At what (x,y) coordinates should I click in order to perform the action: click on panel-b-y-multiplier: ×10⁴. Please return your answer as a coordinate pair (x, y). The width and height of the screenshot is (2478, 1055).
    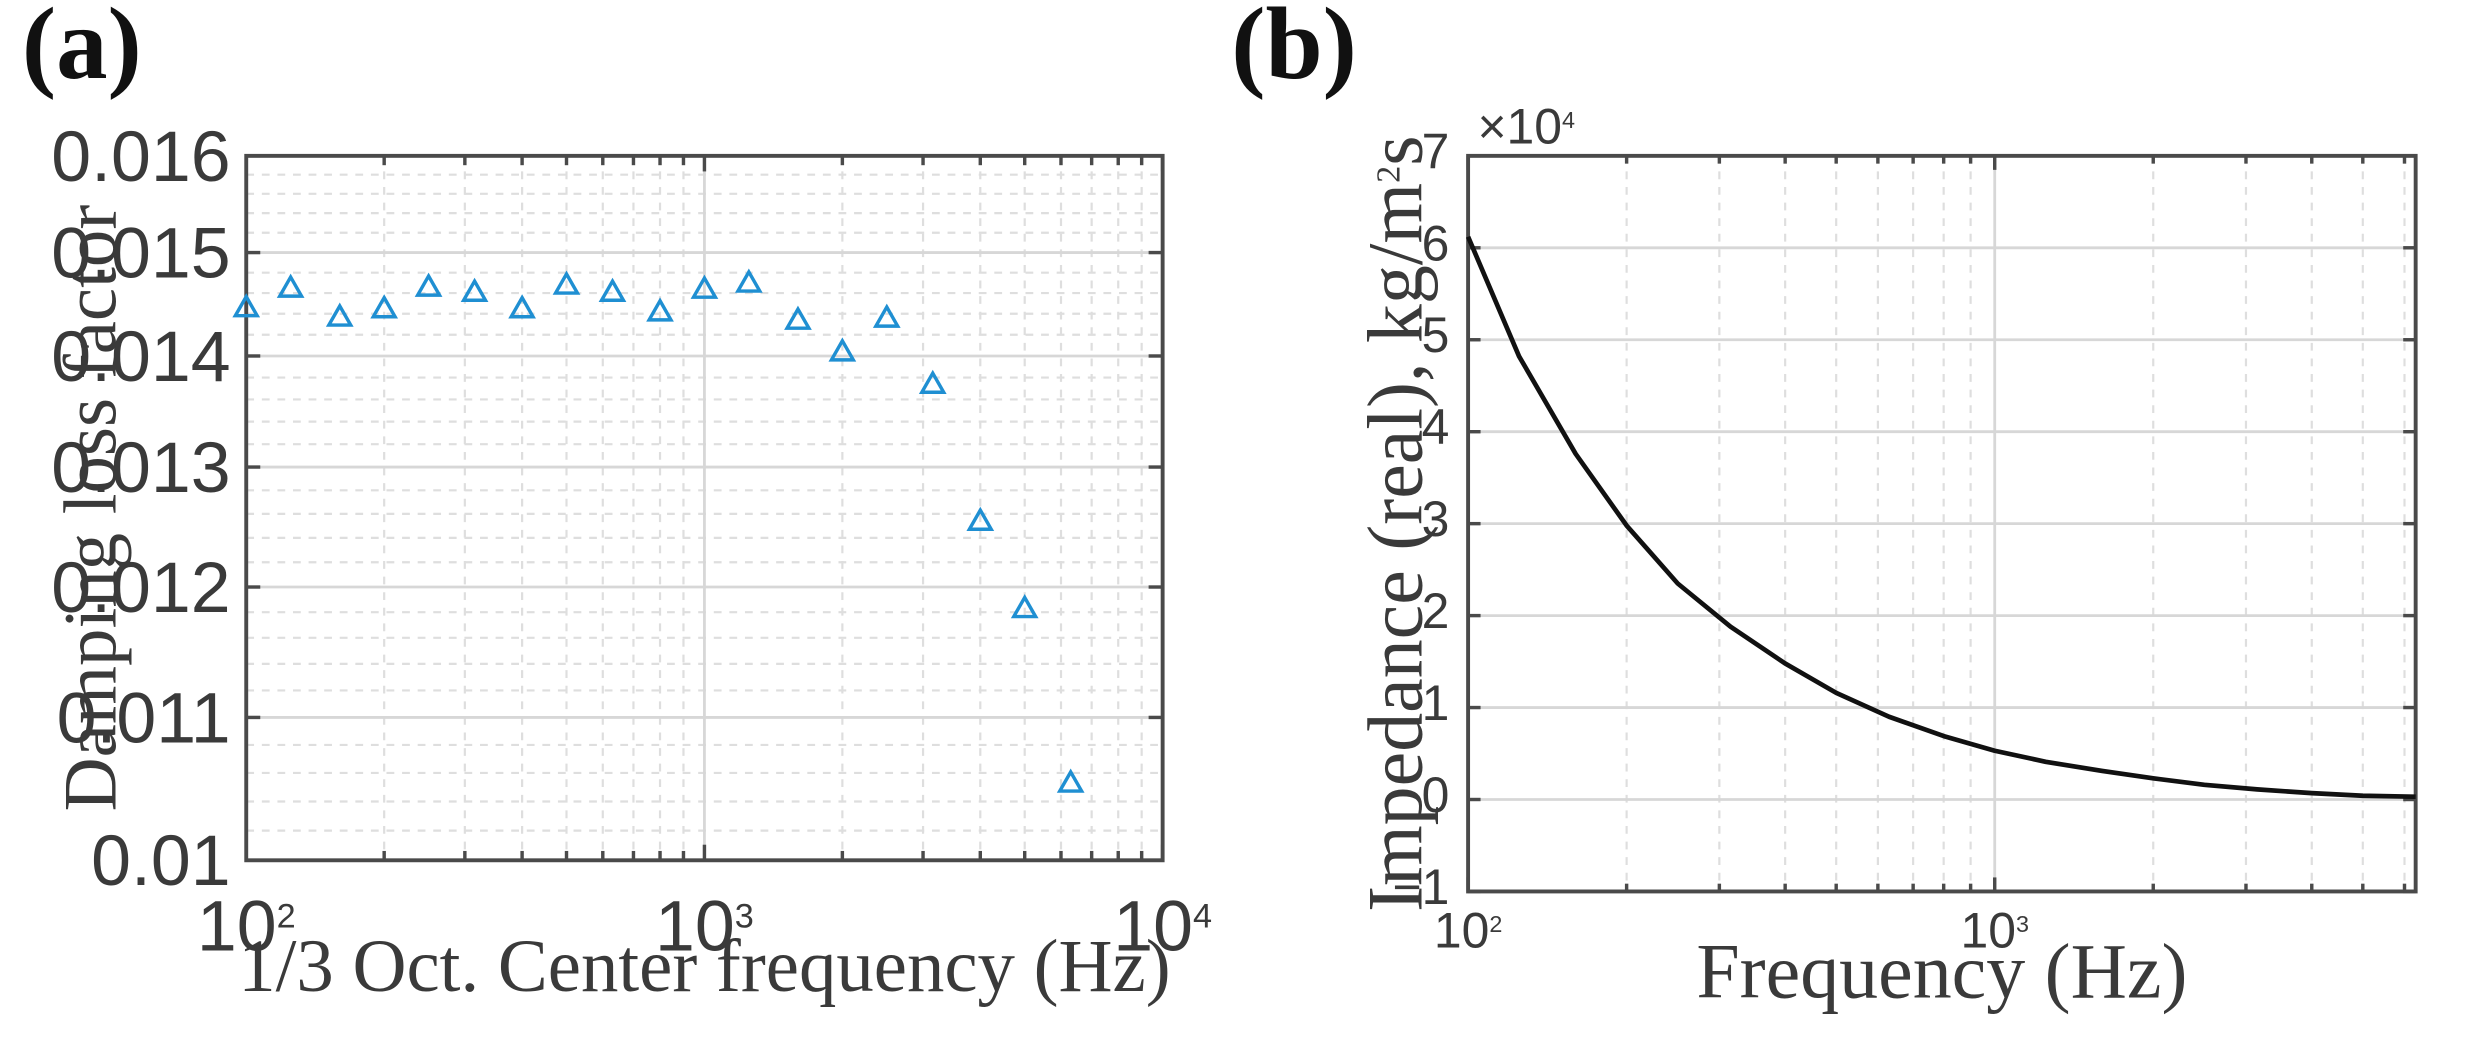
    Looking at the image, I should click on (1526, 126).